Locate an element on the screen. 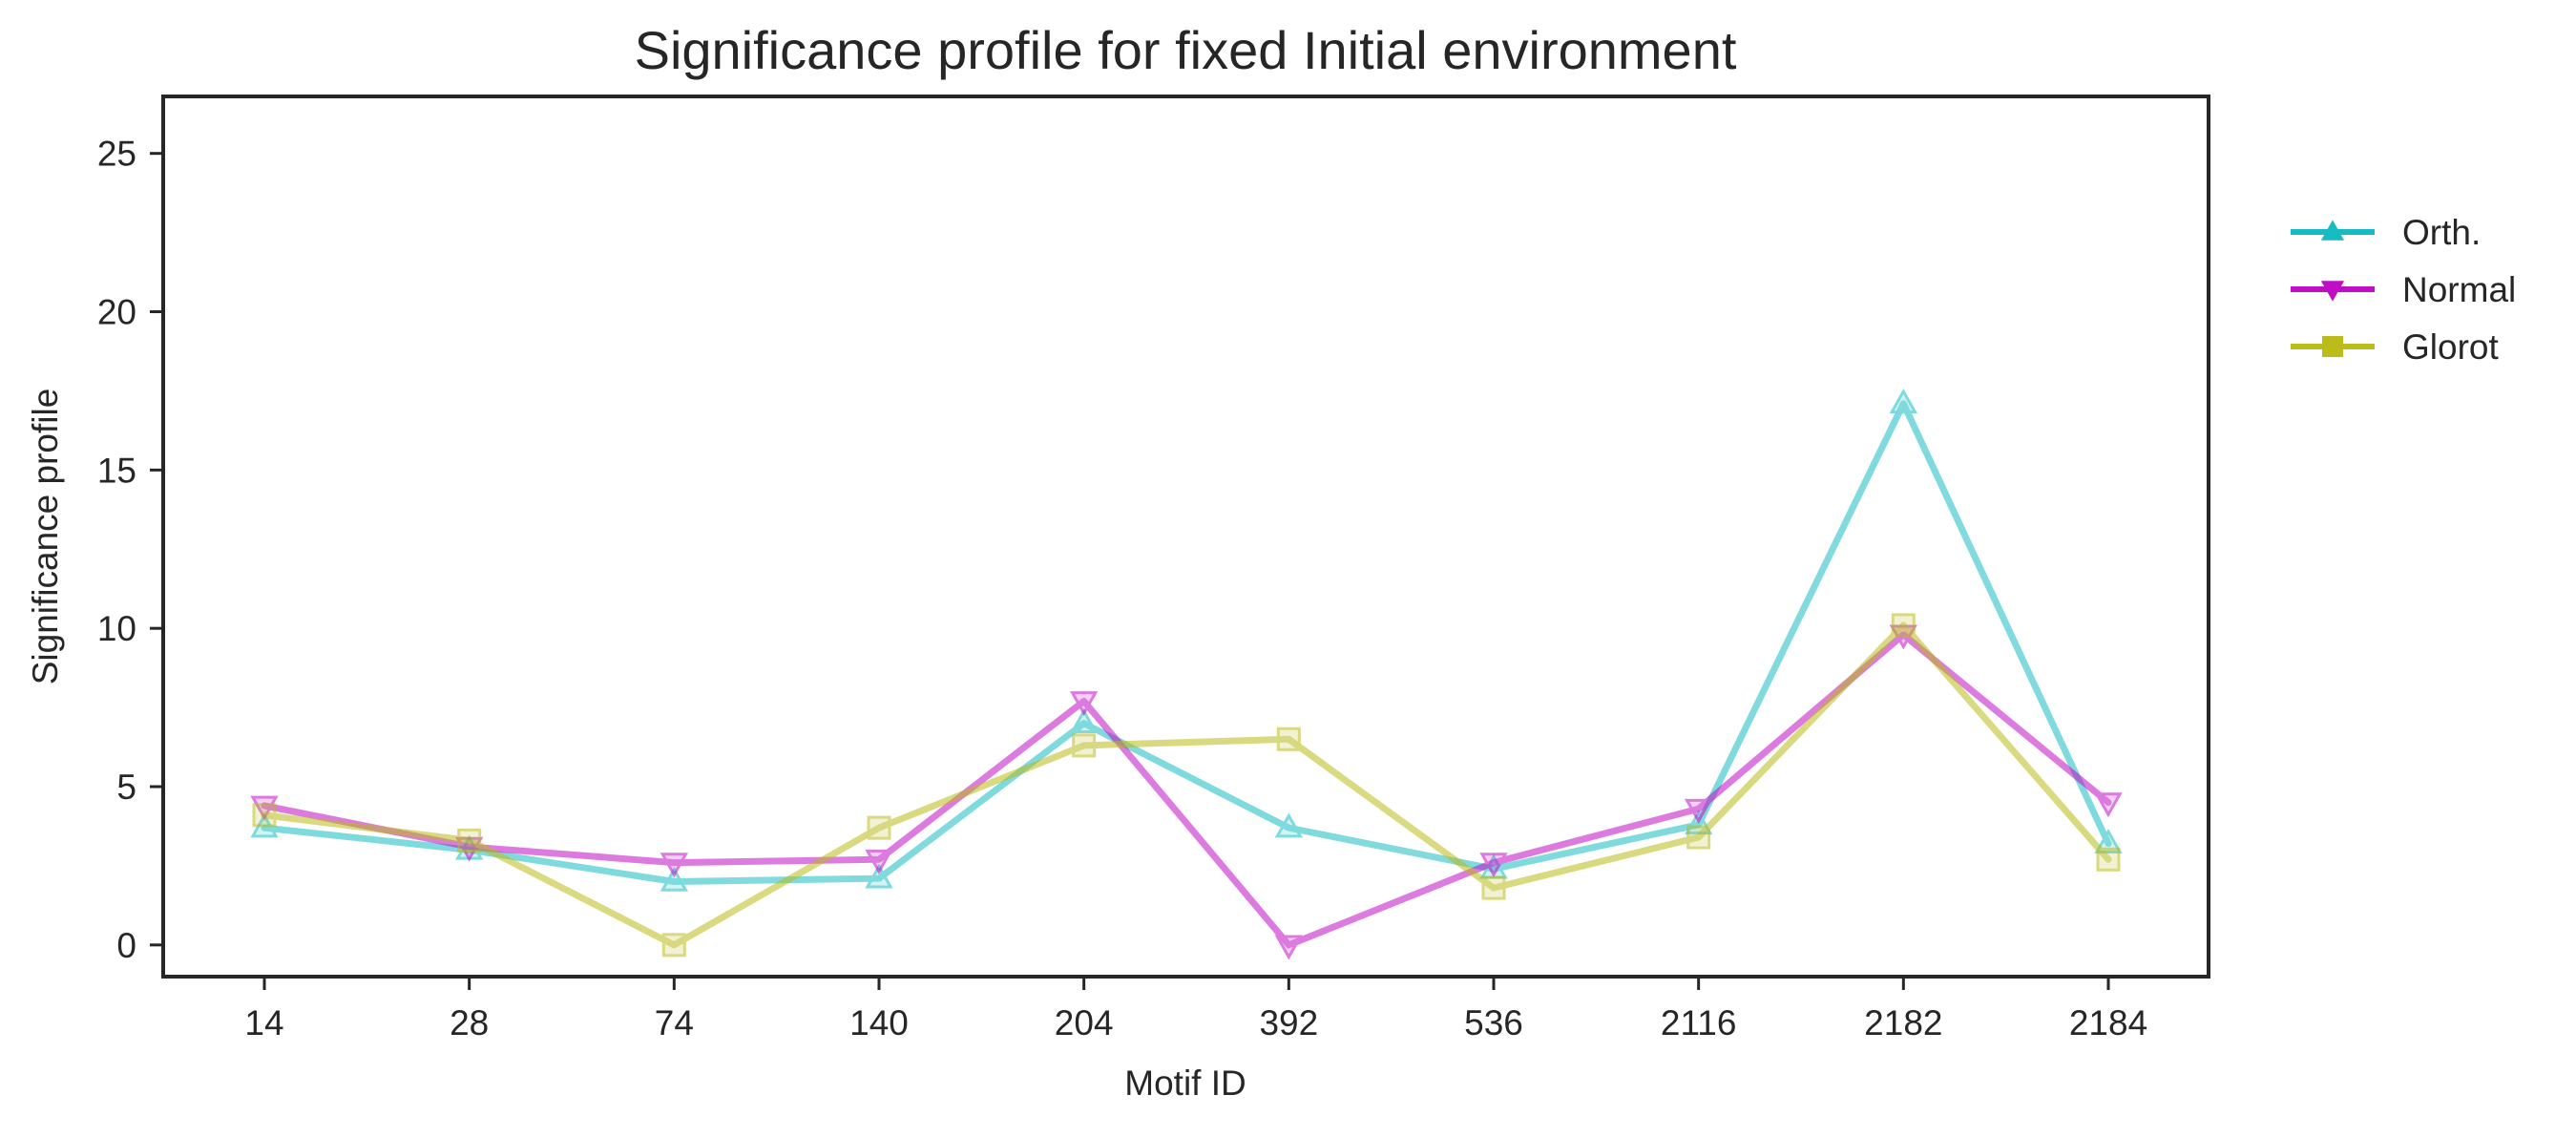 This screenshot has width=2576, height=1137. x-tick-label: 204 is located at coordinates (1084, 1022).